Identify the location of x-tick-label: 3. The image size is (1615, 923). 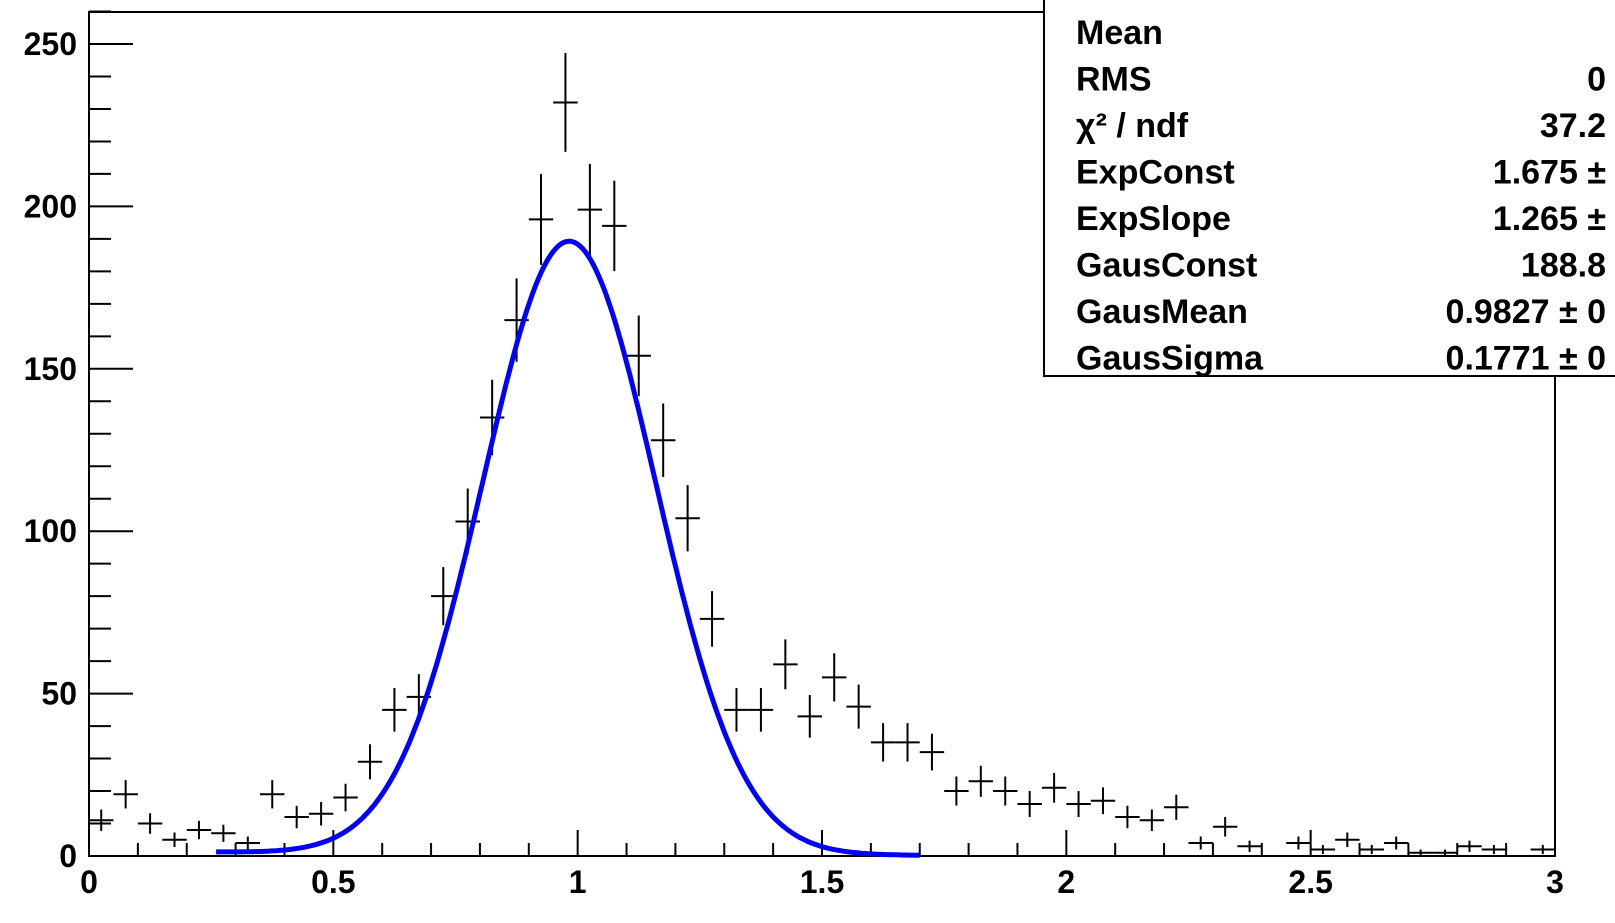
(1555, 882).